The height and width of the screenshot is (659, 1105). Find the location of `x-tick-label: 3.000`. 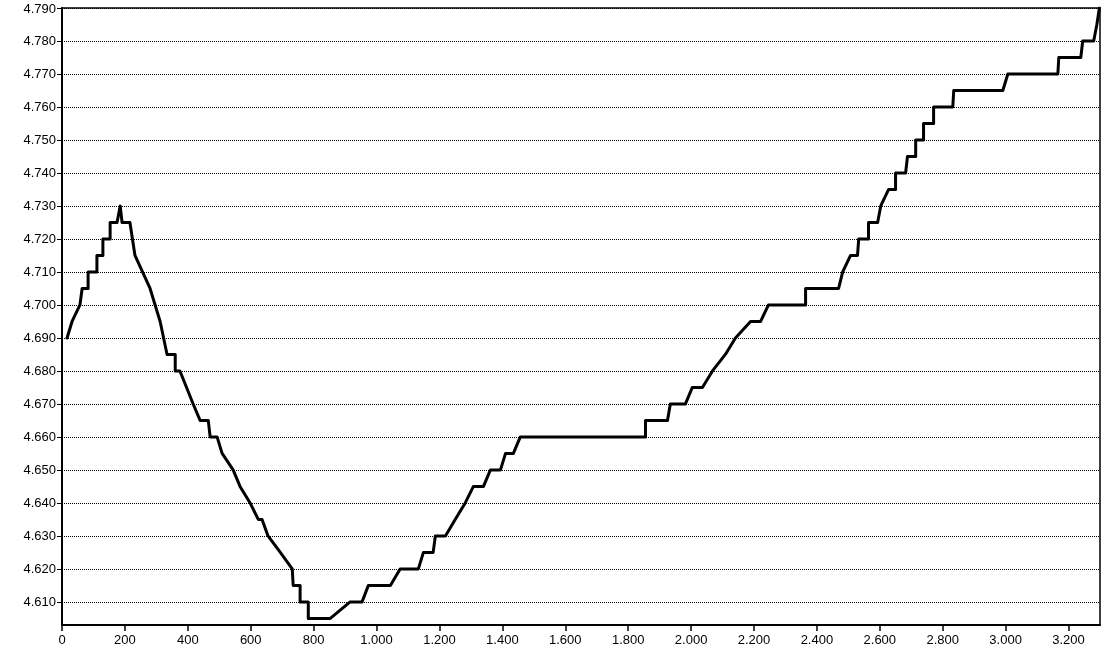

x-tick-label: 3.000 is located at coordinates (1005, 639).